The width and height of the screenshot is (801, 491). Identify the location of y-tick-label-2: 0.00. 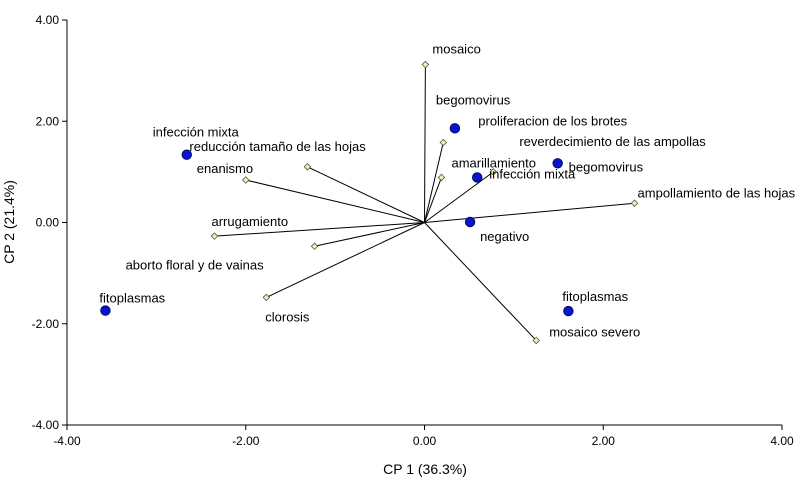
(48, 223).